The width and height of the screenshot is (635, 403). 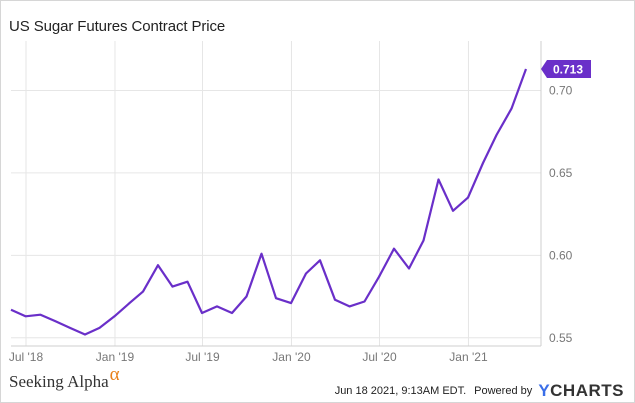 What do you see at coordinates (561, 213) in the screenshot?
I see `y-axis: 0.55 0.60 0.65 0.70` at bounding box center [561, 213].